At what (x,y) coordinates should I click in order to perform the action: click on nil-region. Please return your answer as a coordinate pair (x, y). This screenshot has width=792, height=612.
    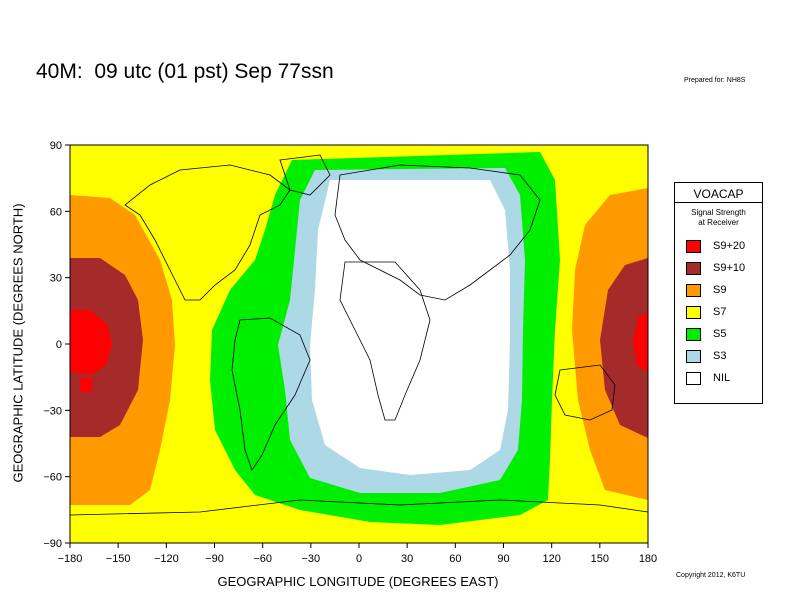
    Looking at the image, I should click on (410, 327).